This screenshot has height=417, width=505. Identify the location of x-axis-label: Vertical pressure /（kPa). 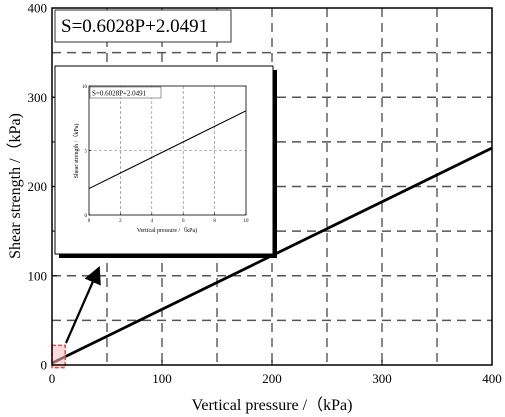
(272, 405).